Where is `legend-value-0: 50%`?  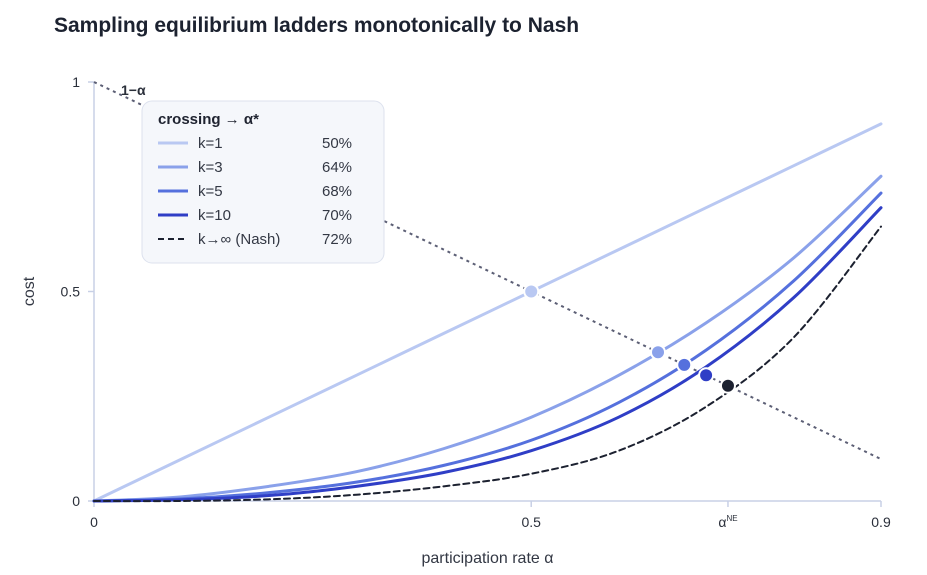 legend-value-0: 50% is located at coordinates (337, 143).